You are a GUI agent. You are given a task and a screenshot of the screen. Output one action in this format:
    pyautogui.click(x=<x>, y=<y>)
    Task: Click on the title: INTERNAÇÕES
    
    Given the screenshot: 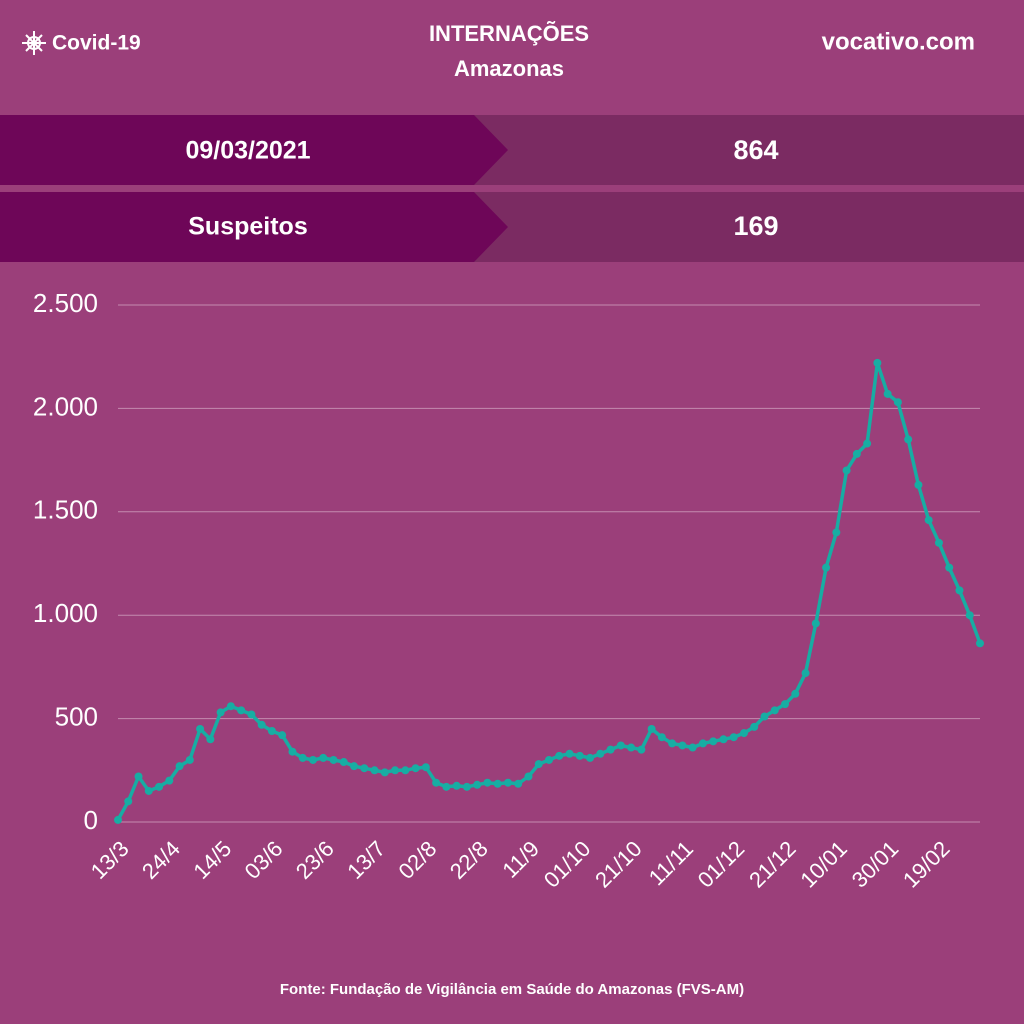 What is the action you would take?
    pyautogui.click(x=509, y=33)
    